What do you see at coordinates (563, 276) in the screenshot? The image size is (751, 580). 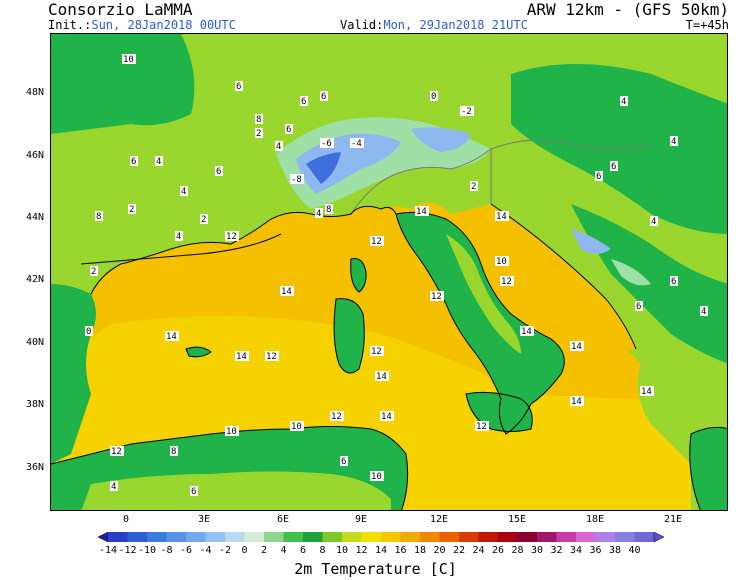 I see `adriatic-coast` at bounding box center [563, 276].